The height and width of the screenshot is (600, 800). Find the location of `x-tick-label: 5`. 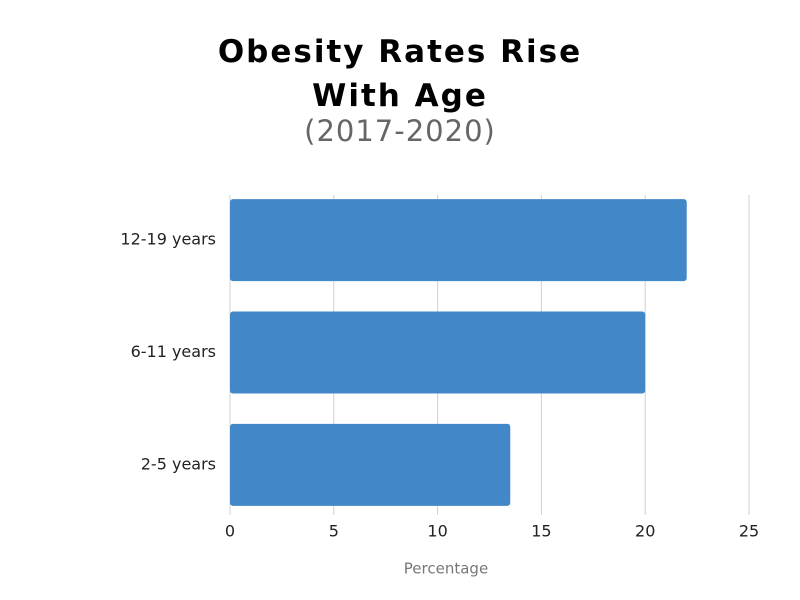

x-tick-label: 5 is located at coordinates (334, 531).